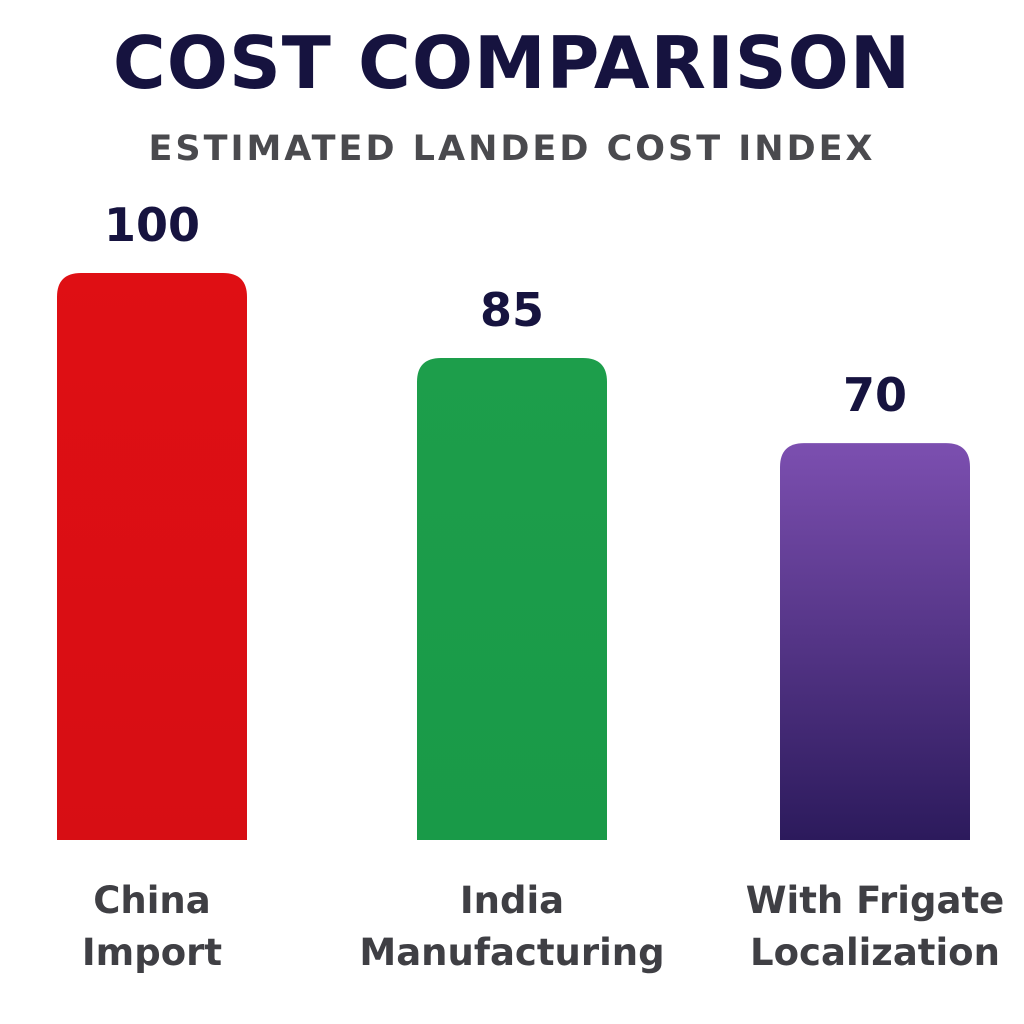  What do you see at coordinates (512, 63) in the screenshot?
I see `chart-title: COST COMPARISON` at bounding box center [512, 63].